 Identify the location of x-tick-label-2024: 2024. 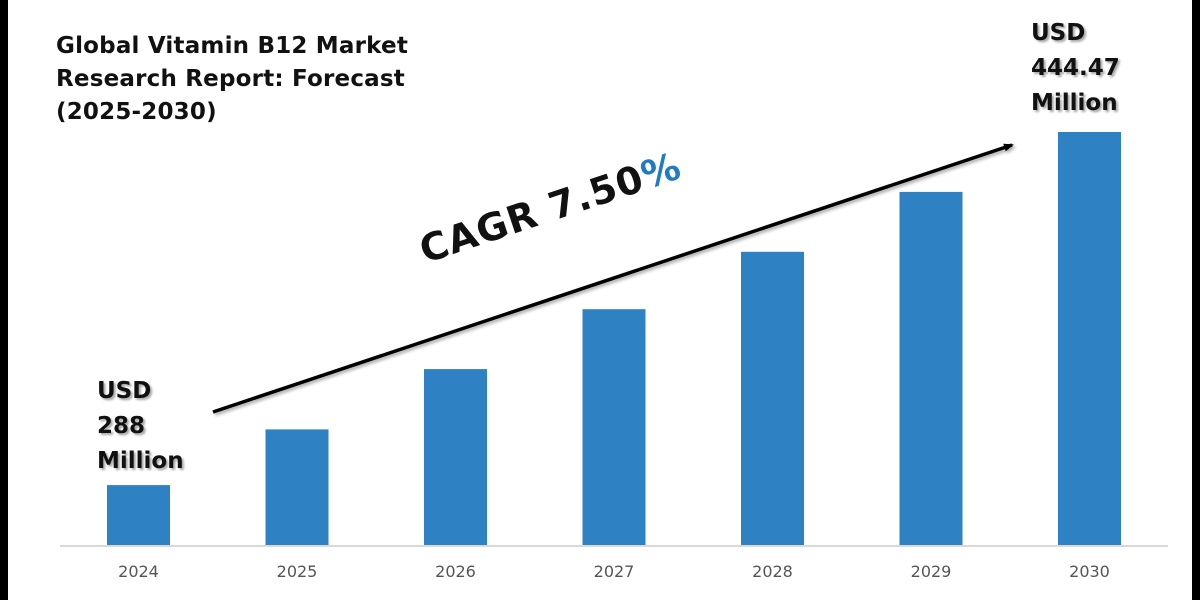
(138, 571).